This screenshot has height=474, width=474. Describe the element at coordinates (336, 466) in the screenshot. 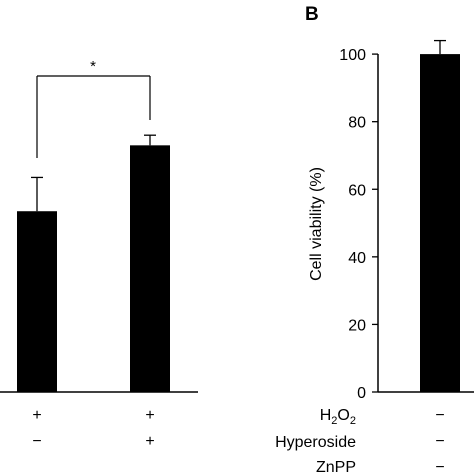

I see `treatment-label-znpp: ZnPP` at that location.